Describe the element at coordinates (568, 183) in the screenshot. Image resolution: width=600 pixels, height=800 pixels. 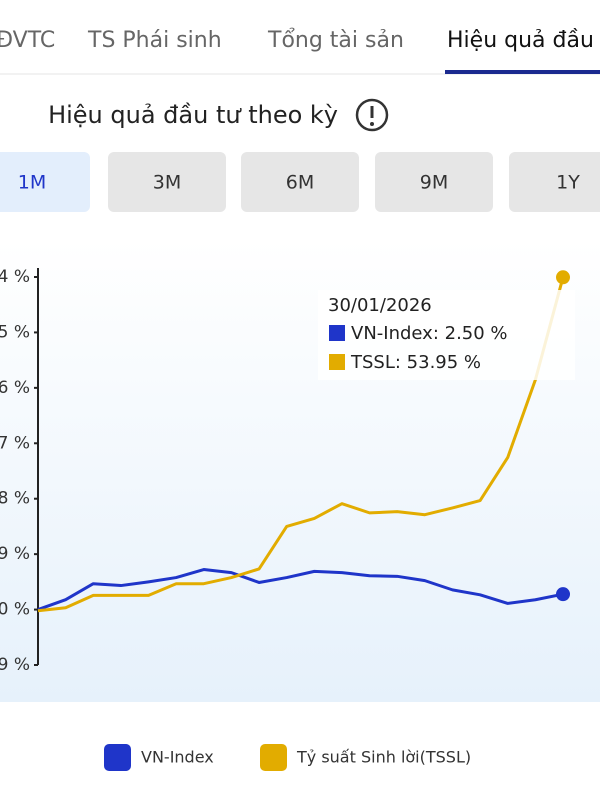
I see `period-label: 1Y` at that location.